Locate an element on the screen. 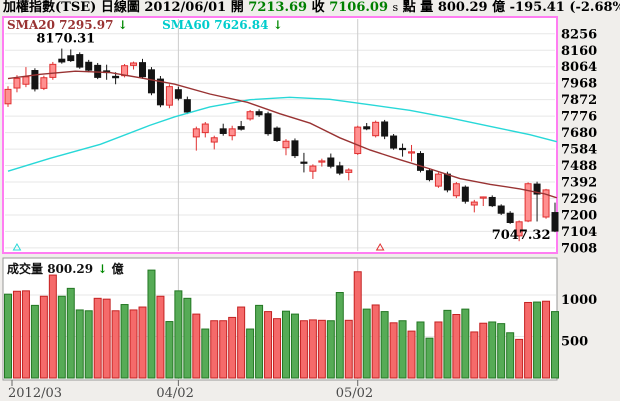  sma60-label: SMA60 is located at coordinates (186, 25).